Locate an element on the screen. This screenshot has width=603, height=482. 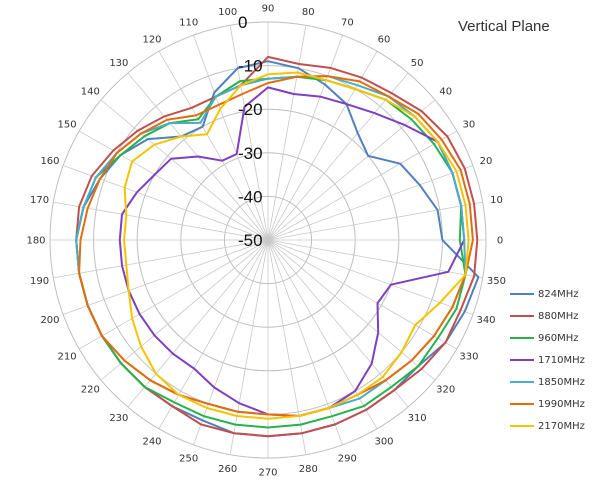
legend-entry: 1850MHz is located at coordinates (547, 382).